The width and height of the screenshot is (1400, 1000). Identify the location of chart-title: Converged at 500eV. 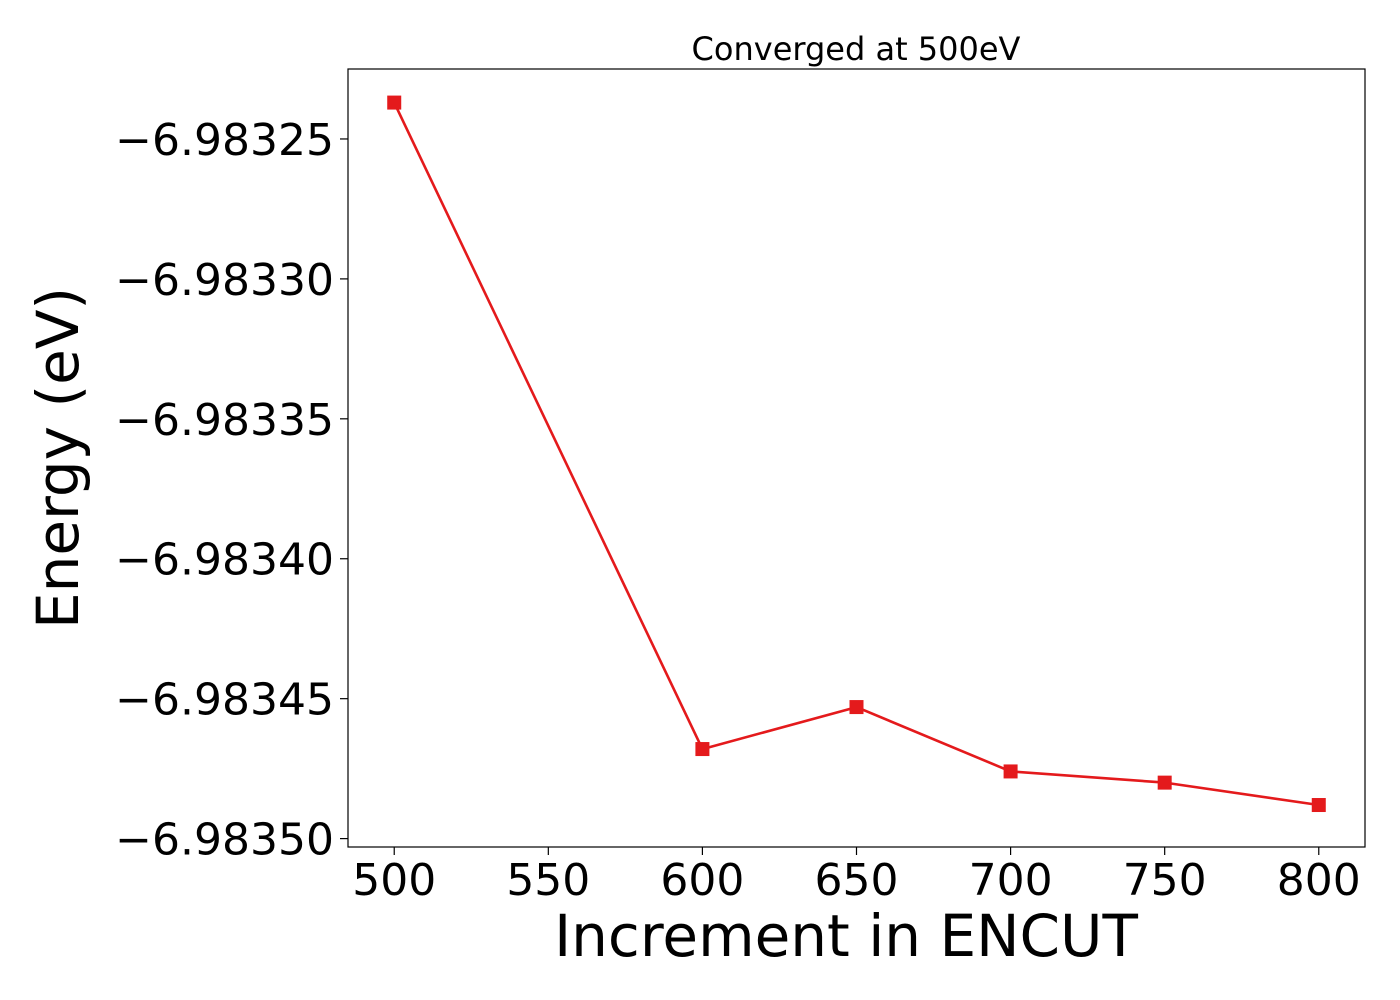
(856, 49).